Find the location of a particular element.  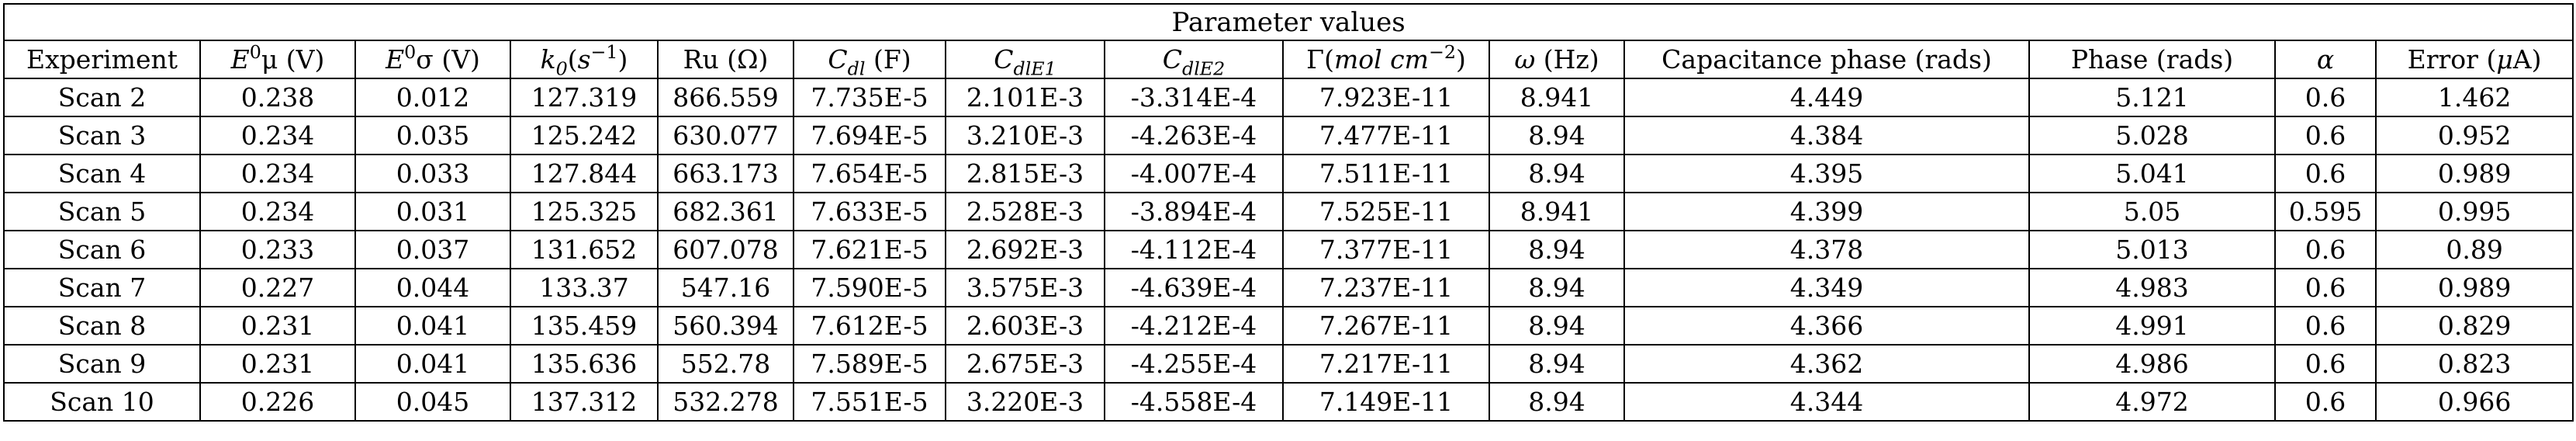

cell-cdle1: 2.528E-3 is located at coordinates (1025, 212).